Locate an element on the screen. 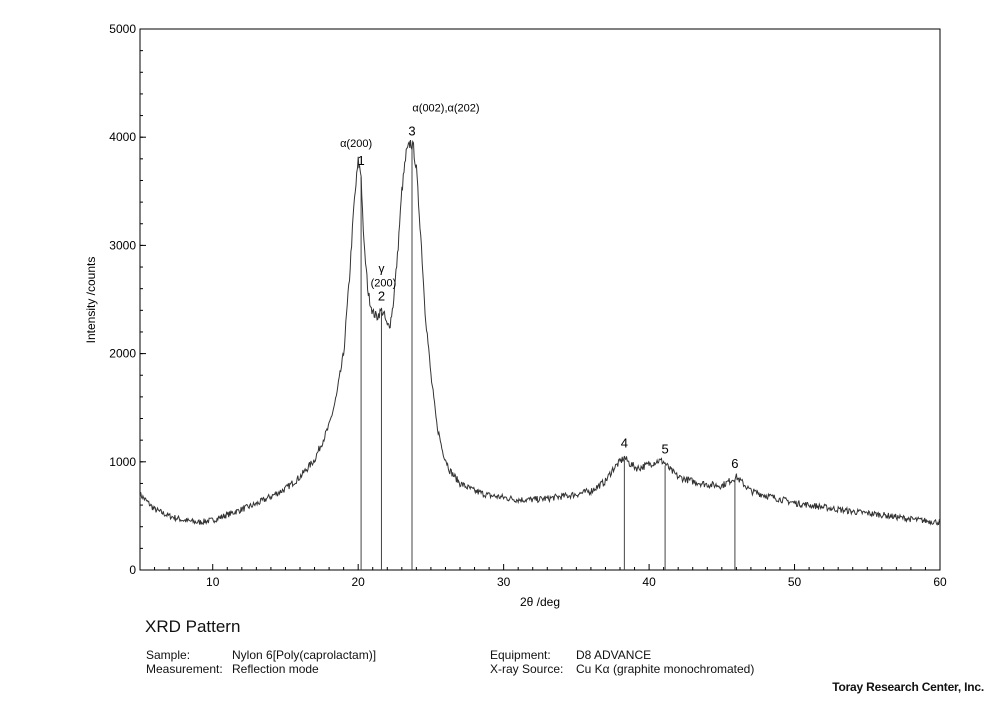 The width and height of the screenshot is (1000, 707). equipment-key: Equipment: is located at coordinates (520, 655).